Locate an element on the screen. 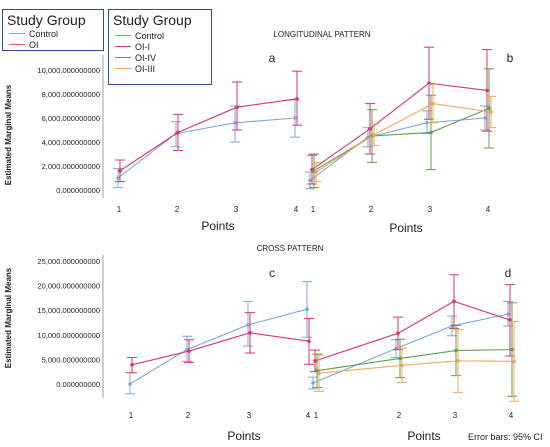 The width and height of the screenshot is (550, 447). section-title-bottom: CROSS PATTERN is located at coordinates (290, 248).